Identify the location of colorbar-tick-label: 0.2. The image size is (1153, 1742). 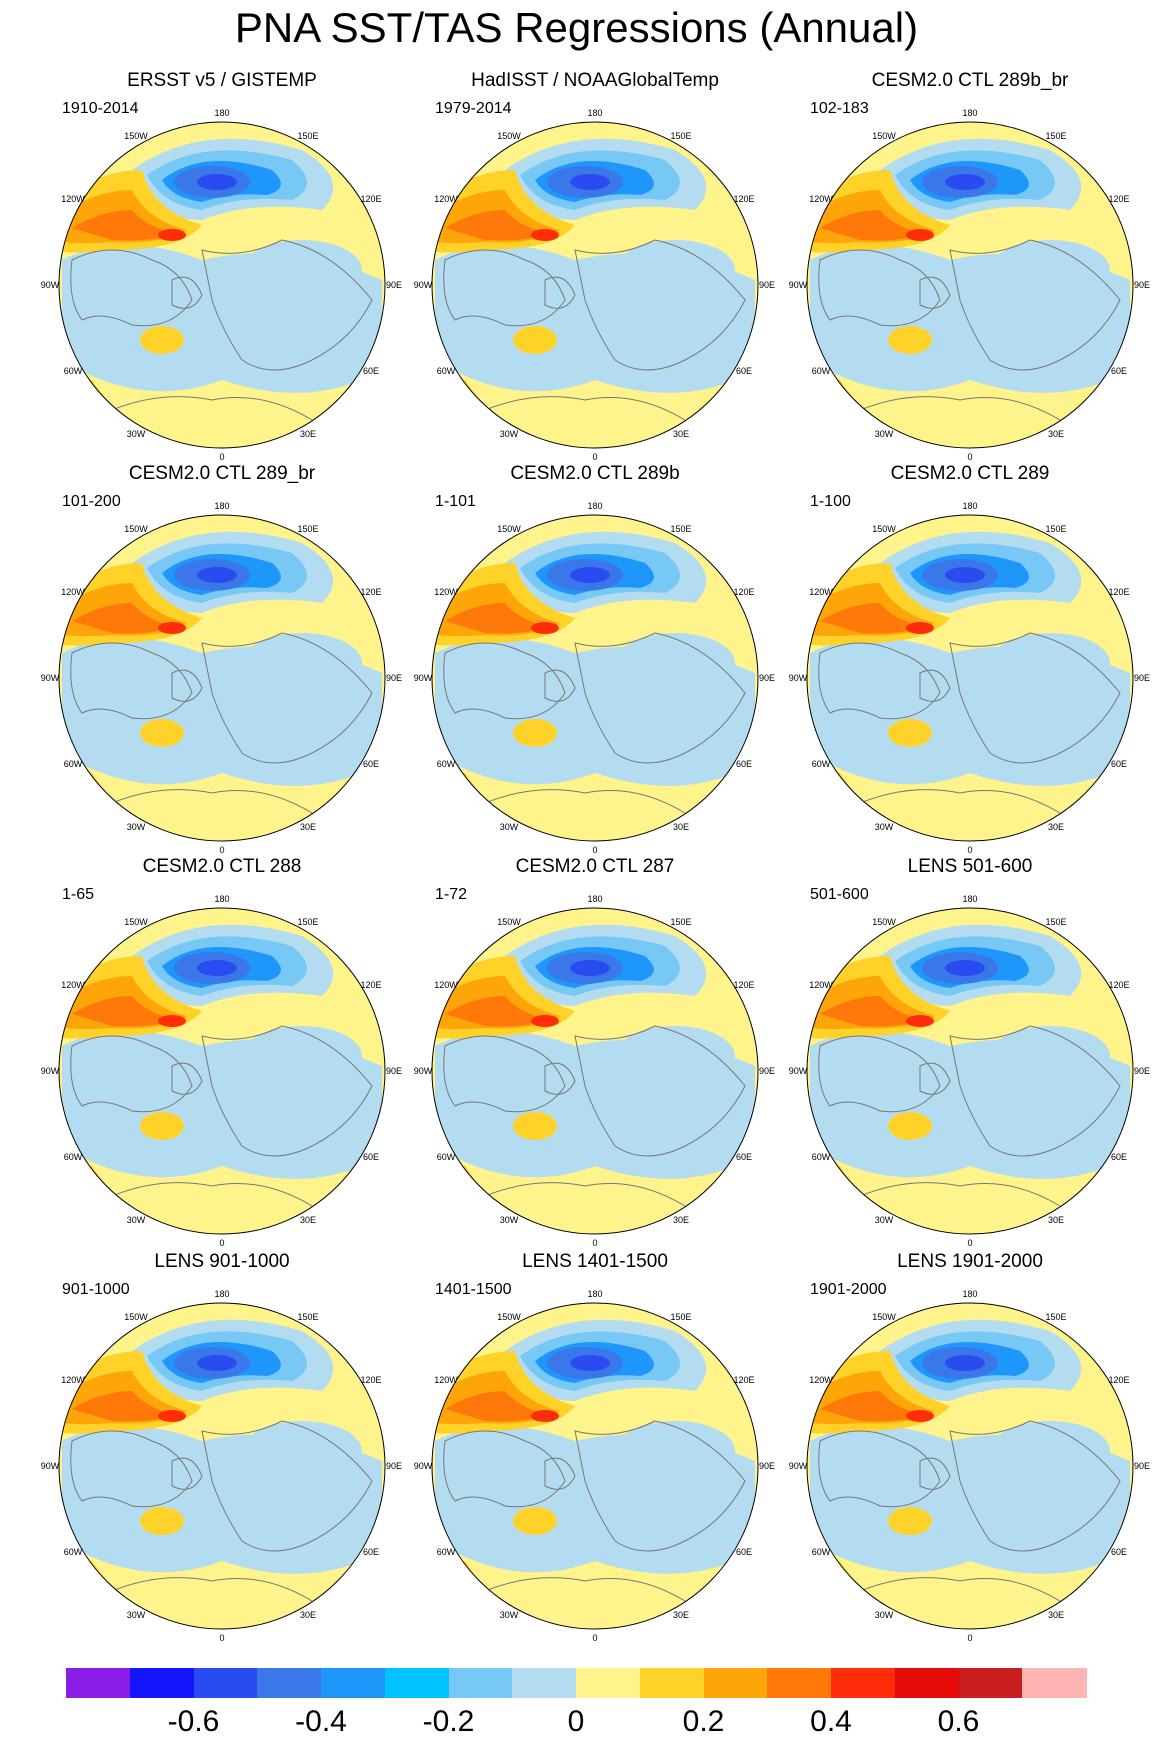
(703, 1721).